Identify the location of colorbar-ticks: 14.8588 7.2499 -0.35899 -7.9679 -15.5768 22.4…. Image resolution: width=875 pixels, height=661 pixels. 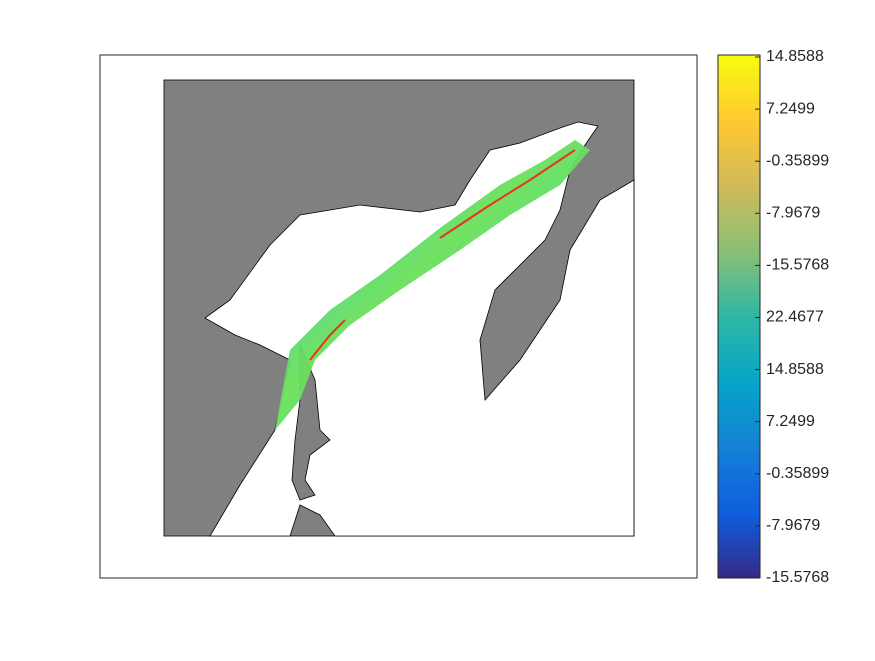
(792, 317).